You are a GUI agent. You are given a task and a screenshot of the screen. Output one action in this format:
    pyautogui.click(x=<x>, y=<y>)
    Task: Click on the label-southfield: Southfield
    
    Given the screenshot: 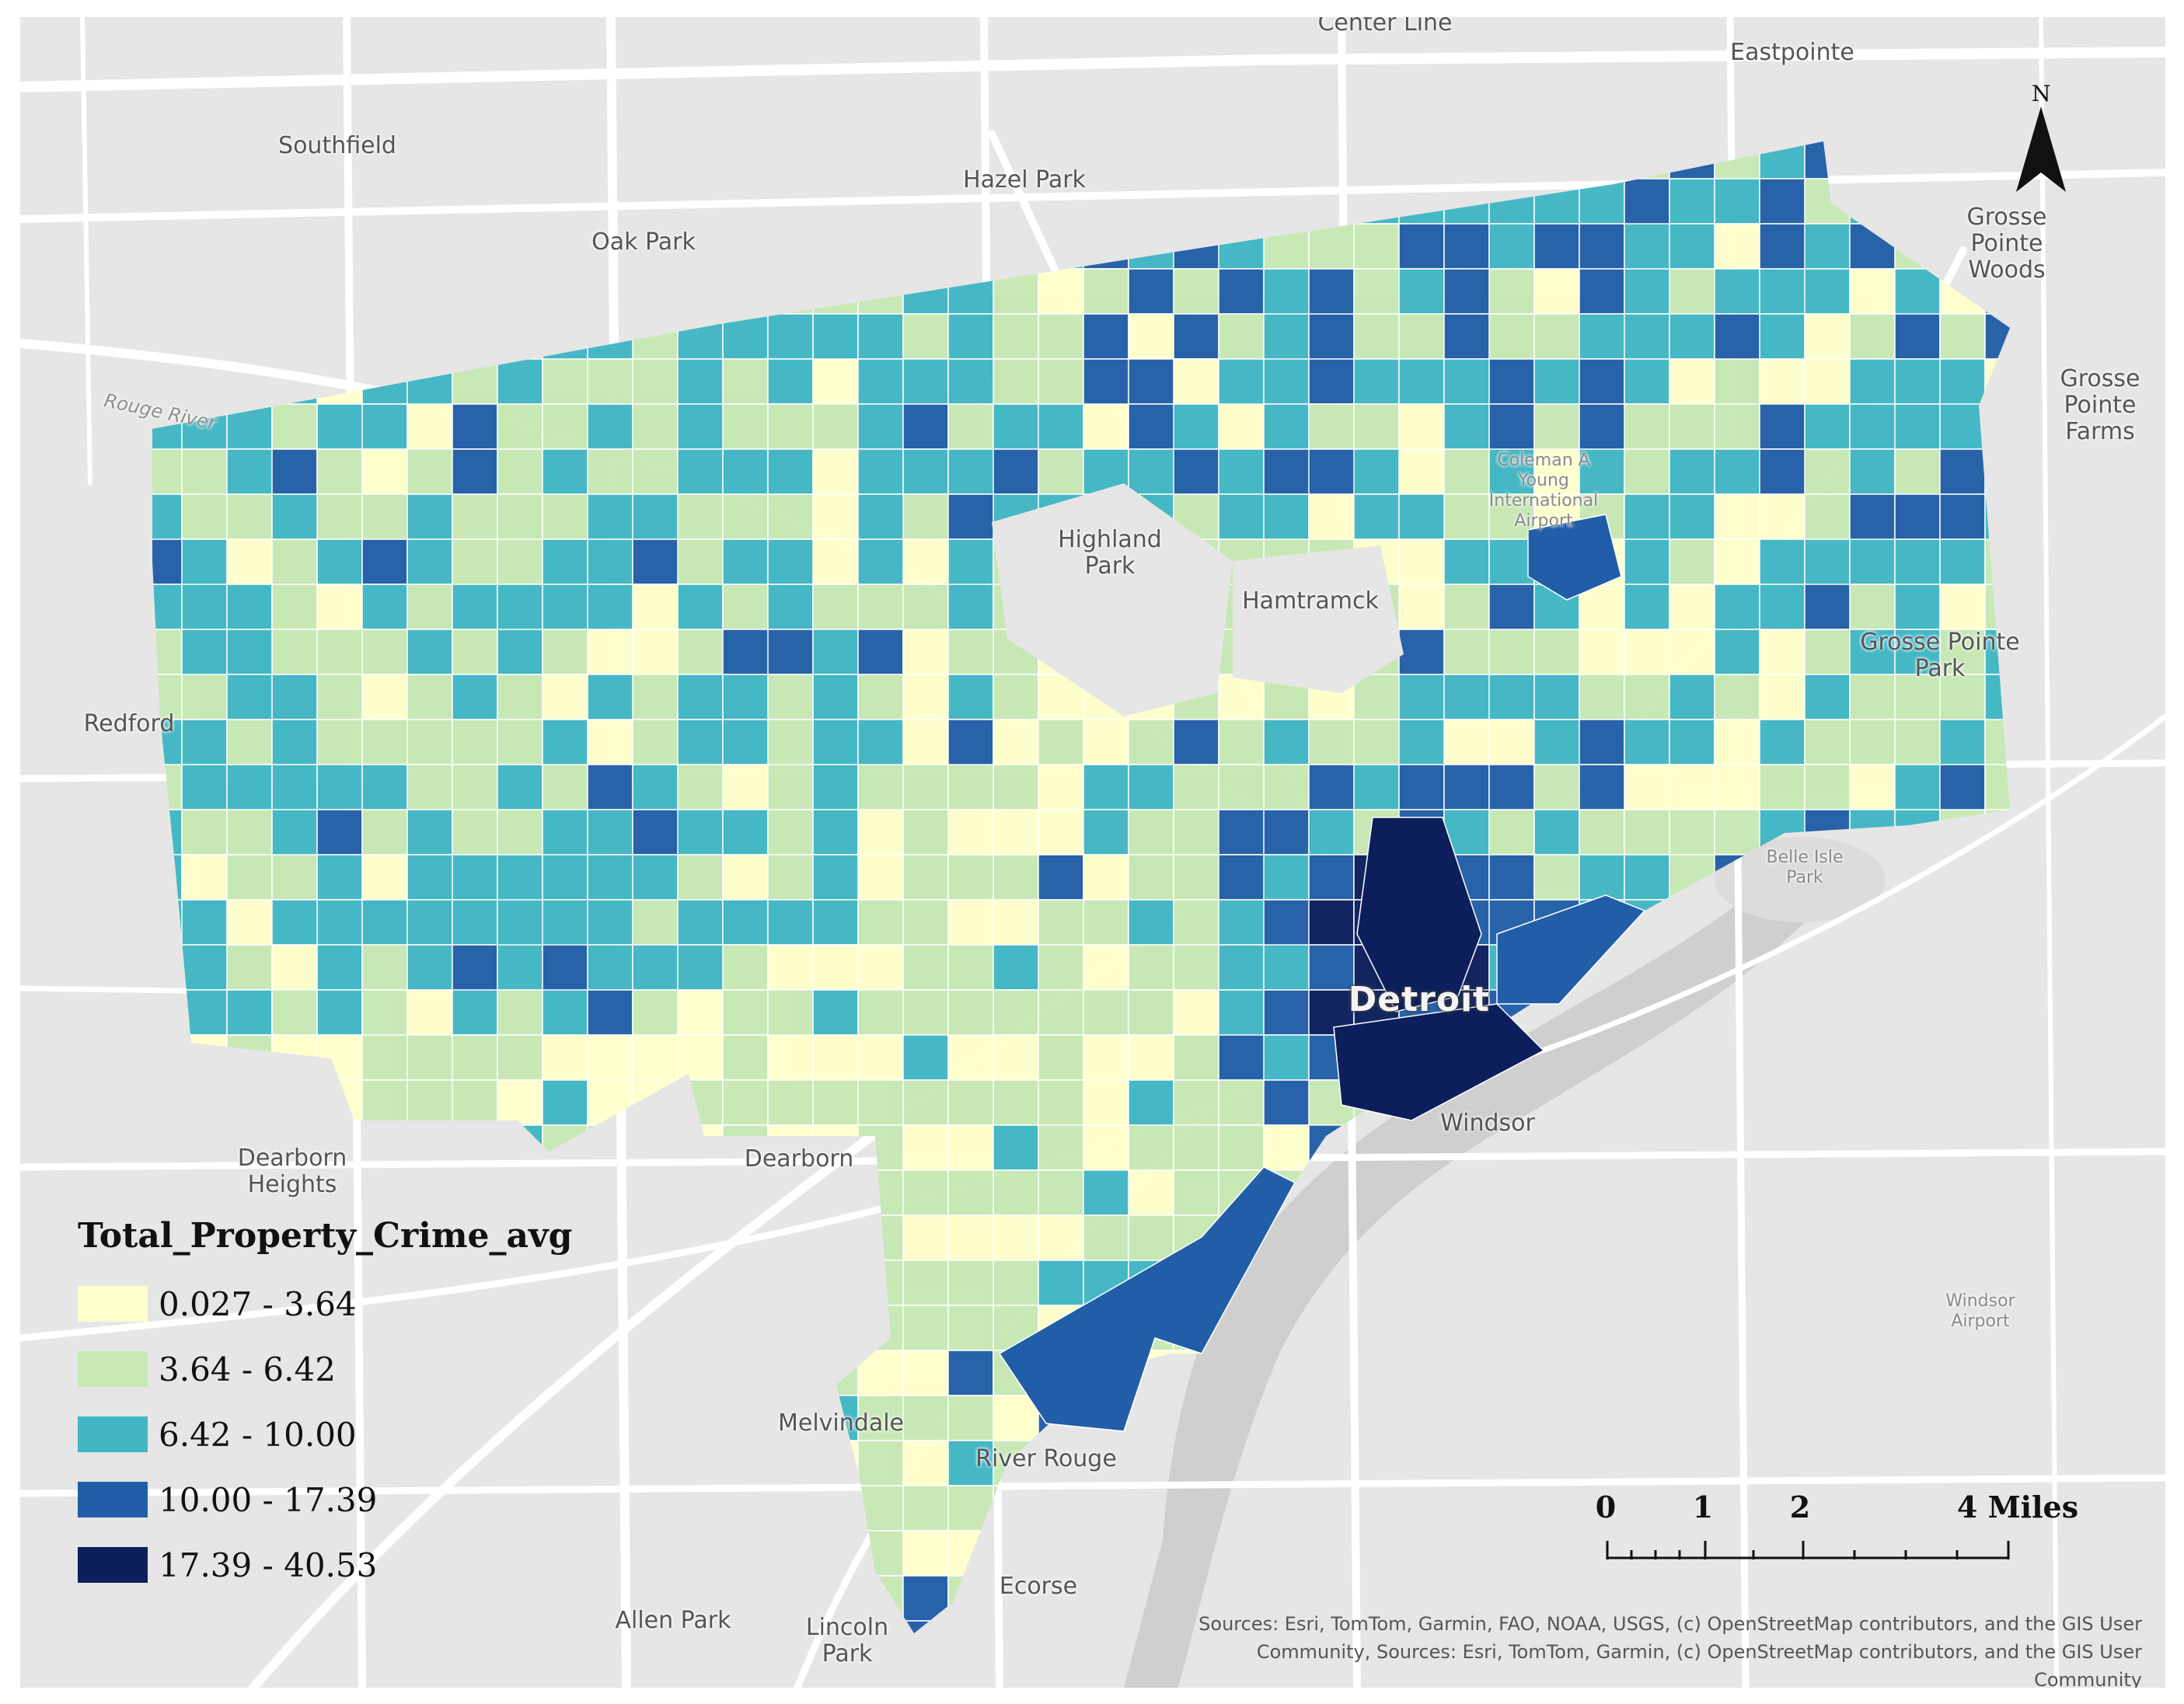 What is the action you would take?
    pyautogui.click(x=337, y=145)
    